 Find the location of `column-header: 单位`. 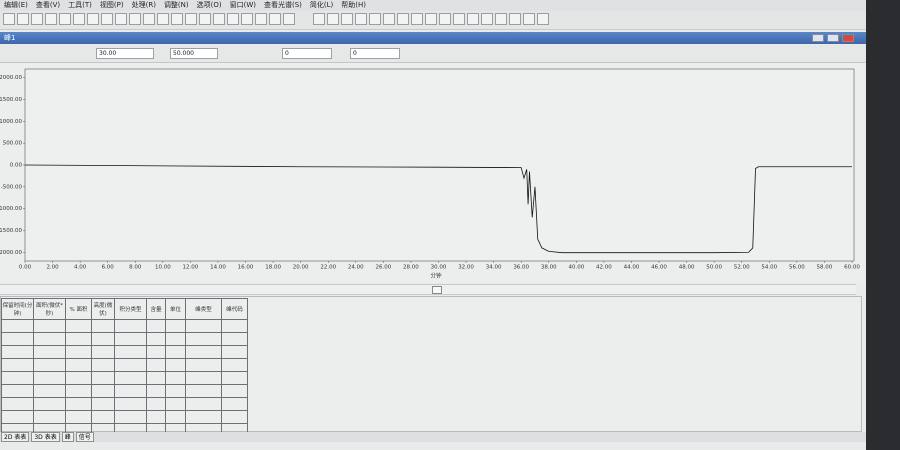

column-header: 单位 is located at coordinates (175, 309).